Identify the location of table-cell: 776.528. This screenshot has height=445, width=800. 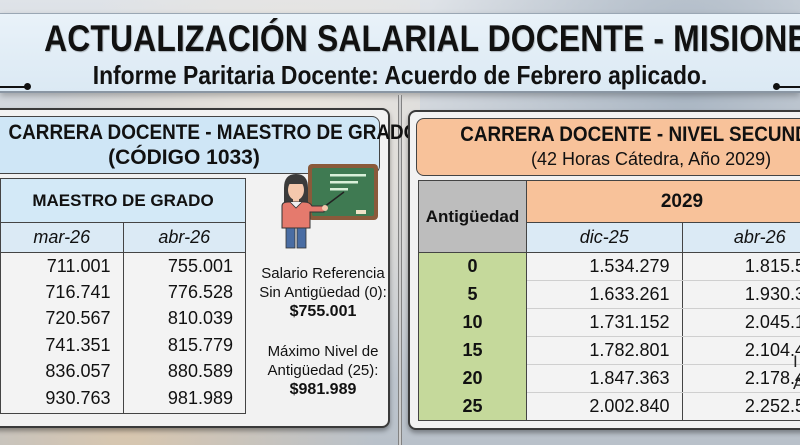
(184, 292).